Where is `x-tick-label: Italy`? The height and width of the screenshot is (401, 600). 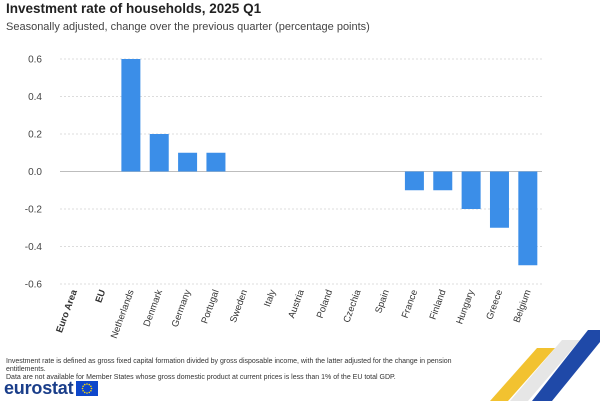
x-tick-label: Italy is located at coordinates (270, 298).